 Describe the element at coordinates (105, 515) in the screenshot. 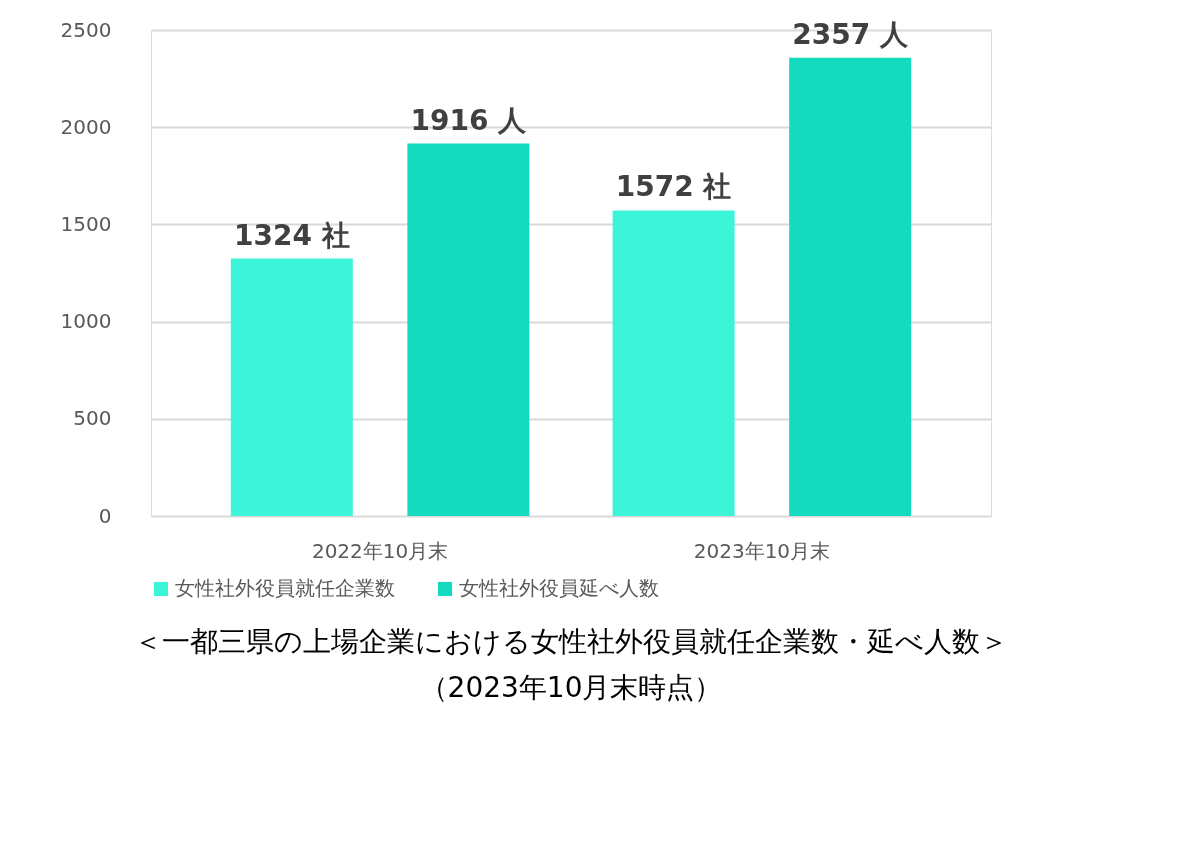

I see `y-tick-label: 0` at that location.